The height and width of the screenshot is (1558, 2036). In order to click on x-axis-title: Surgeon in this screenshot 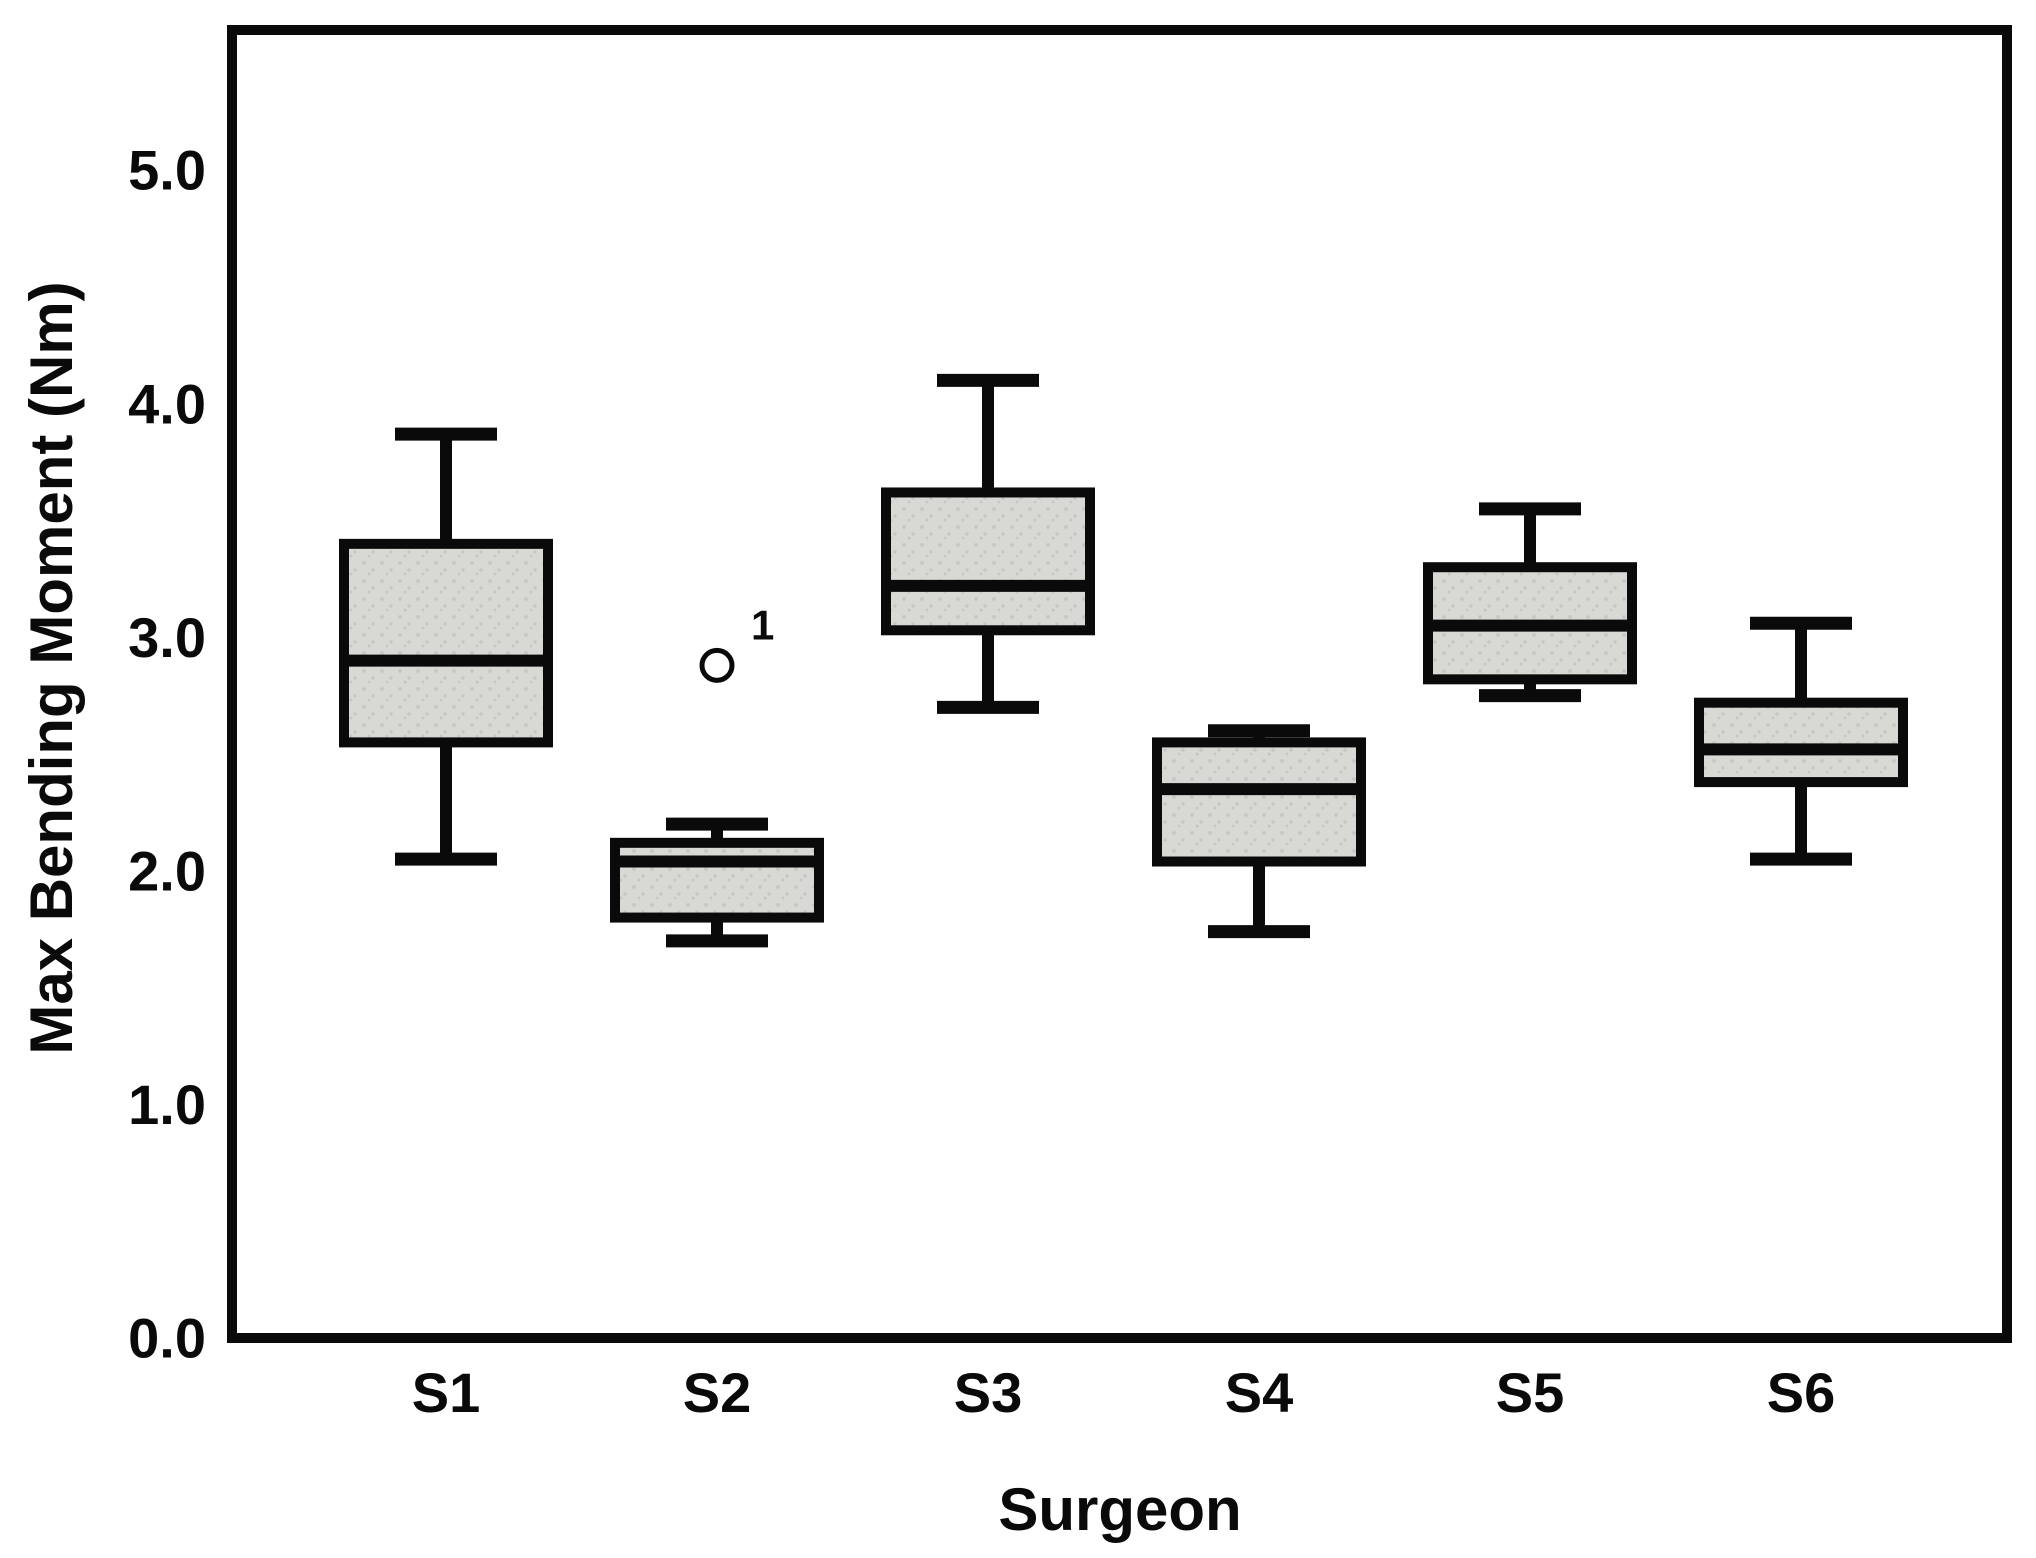, I will do `click(1119, 1509)`.